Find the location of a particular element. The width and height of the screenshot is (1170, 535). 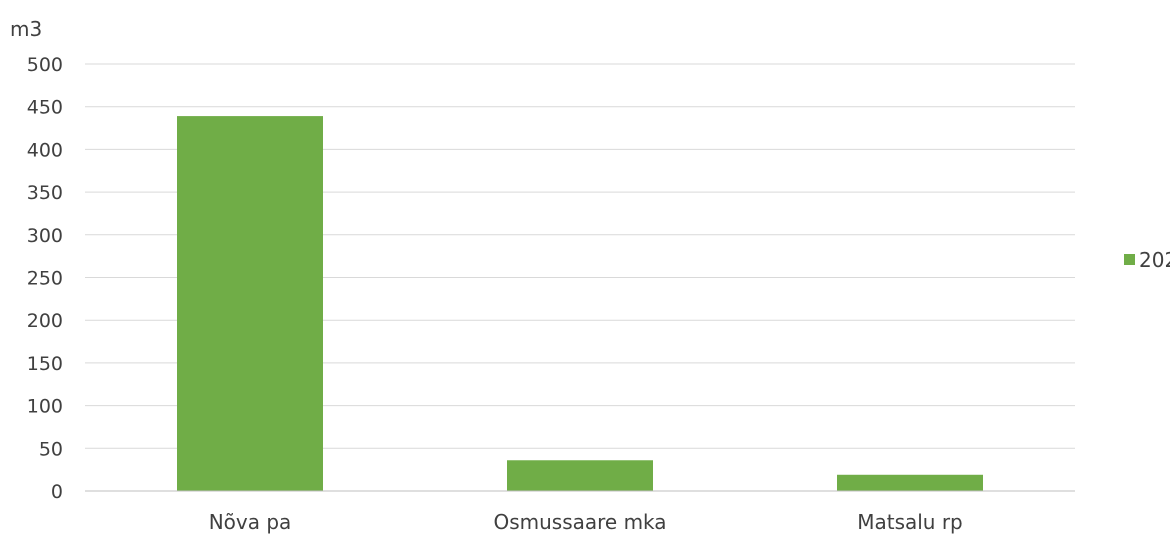

y-tick-label-0: 0 is located at coordinates (57, 492).